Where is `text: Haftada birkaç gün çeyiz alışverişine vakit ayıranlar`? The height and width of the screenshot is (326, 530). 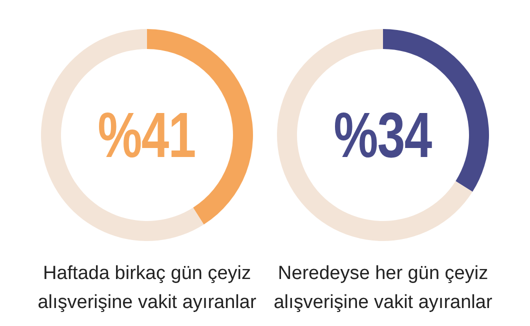
text: Haftada birkaç gün çeyiz alışverişine vakit ayıranlar is located at coordinates (147, 288).